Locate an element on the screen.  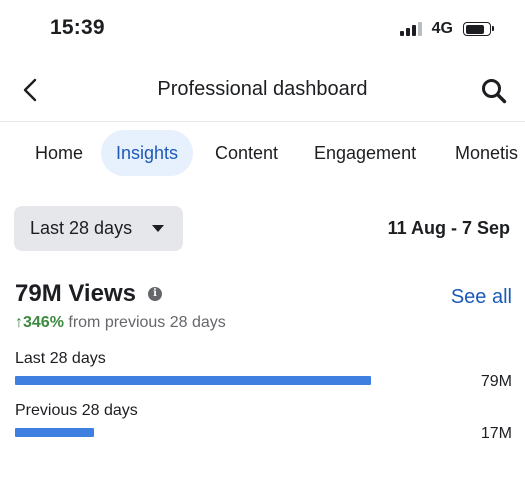
tab-content: Content is located at coordinates (247, 153).